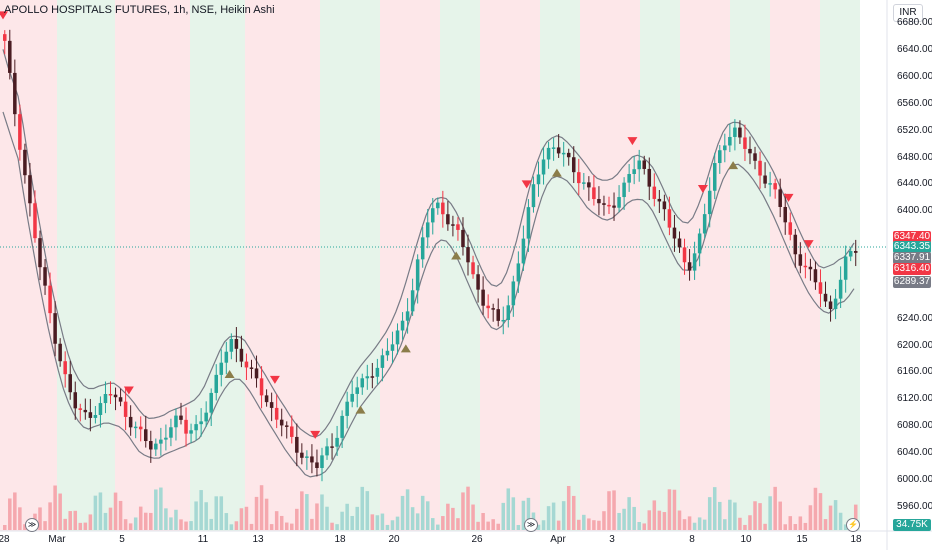  I want to click on price-value-label: 6343.35, so click(912, 247).